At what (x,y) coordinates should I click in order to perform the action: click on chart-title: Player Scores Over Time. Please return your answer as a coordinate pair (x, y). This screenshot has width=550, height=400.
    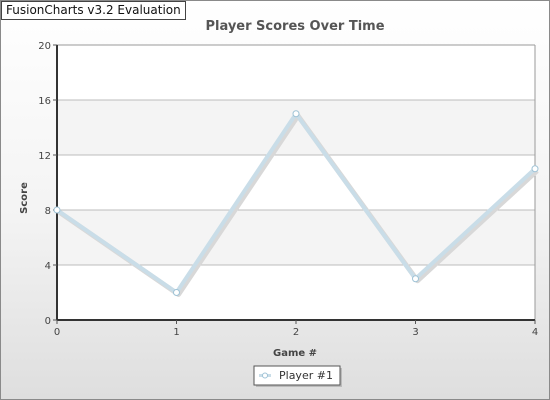
    Looking at the image, I should click on (294, 26).